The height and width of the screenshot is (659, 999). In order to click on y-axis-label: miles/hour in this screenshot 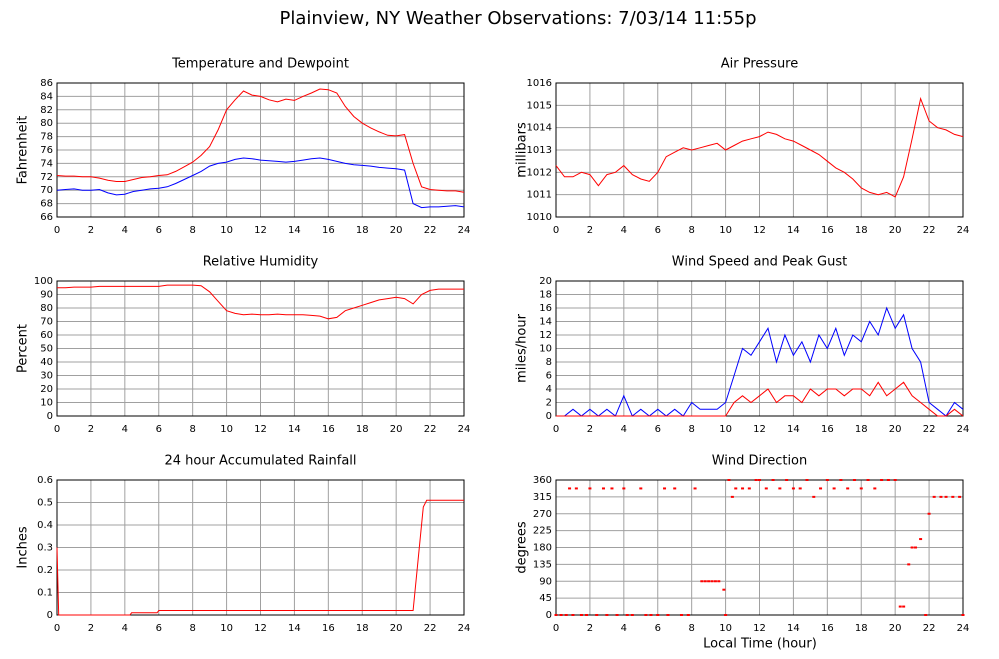, I will do `click(522, 347)`.